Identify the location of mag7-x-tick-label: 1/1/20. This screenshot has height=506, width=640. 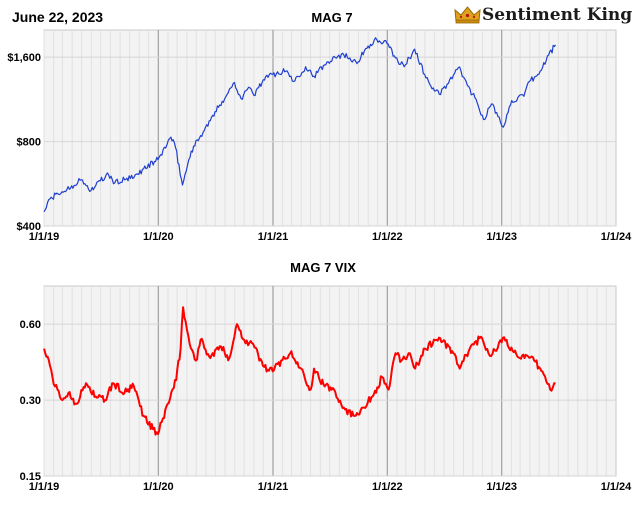
(158, 237).